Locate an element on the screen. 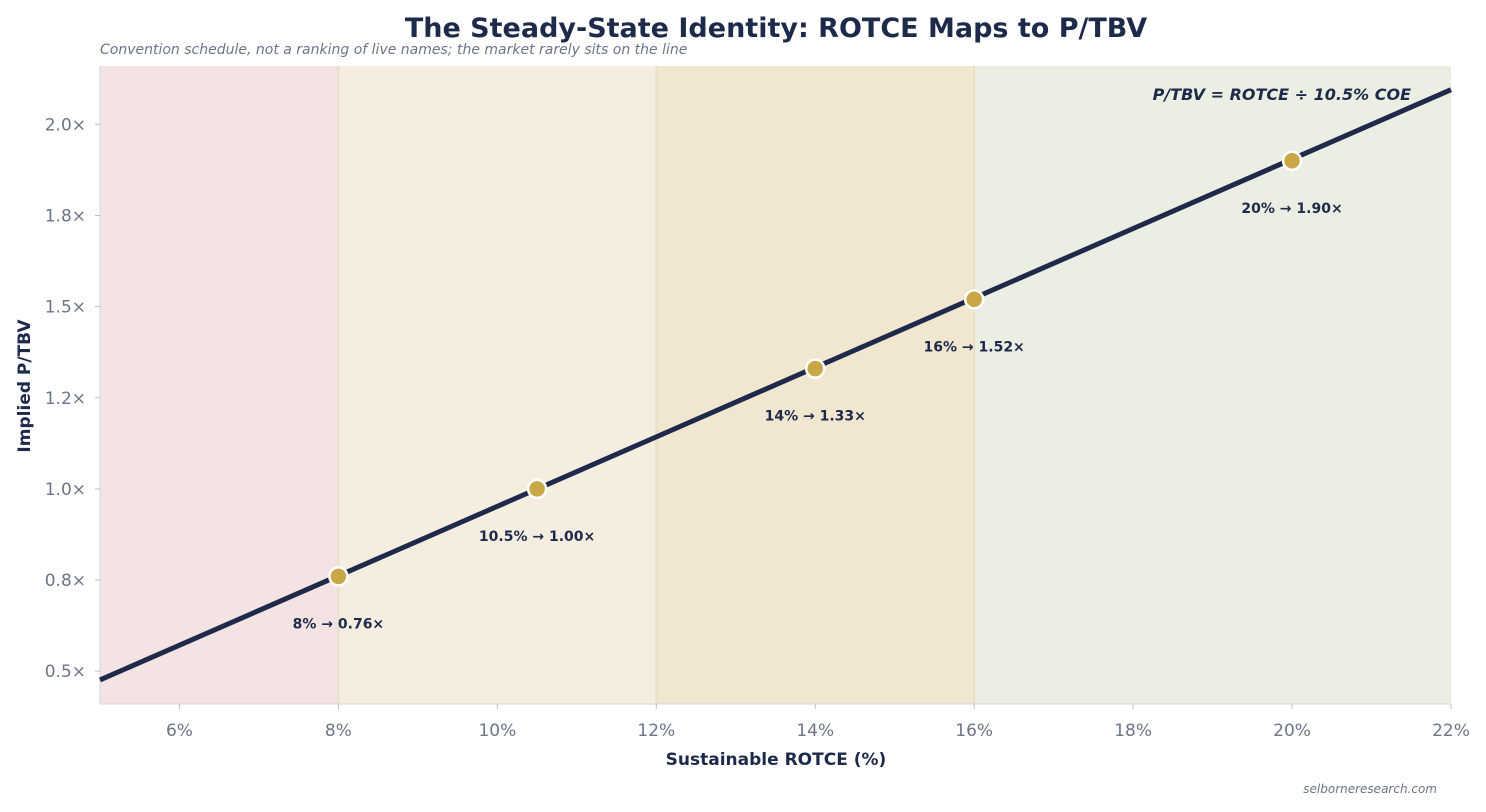 The image size is (1486, 812). x-tick-label: 18% is located at coordinates (1133, 731).